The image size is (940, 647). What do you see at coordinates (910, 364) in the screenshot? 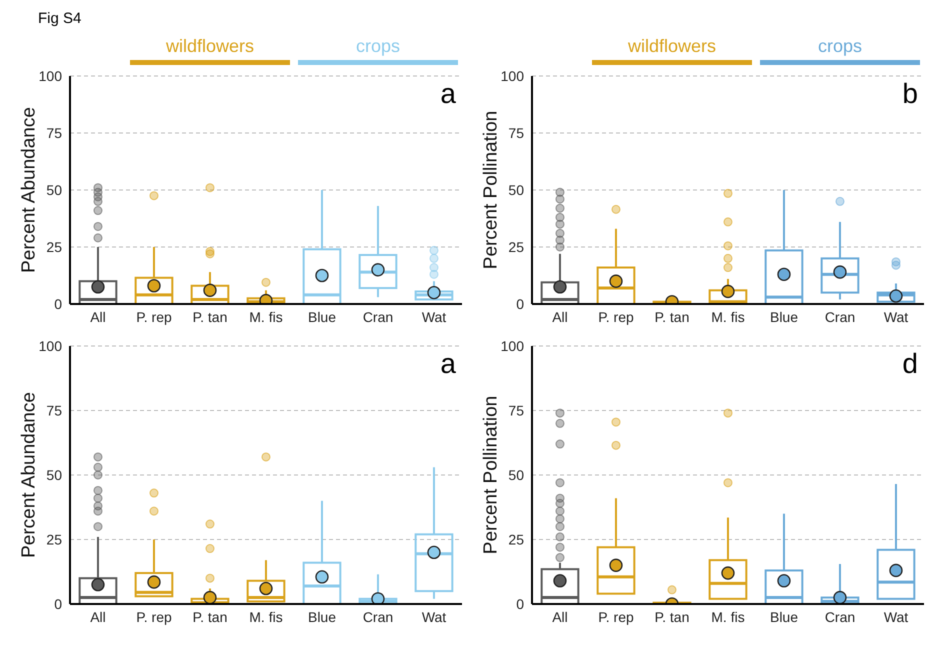
I see `annotation: d` at bounding box center [910, 364].